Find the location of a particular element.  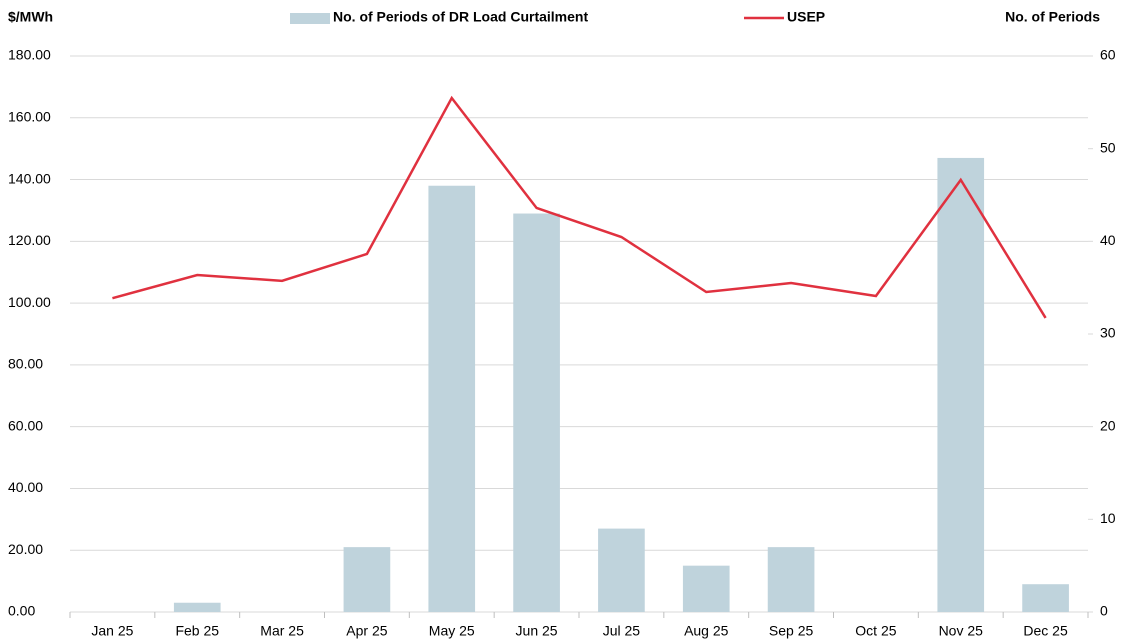

y-tick-label: 140.00 is located at coordinates (29, 178).